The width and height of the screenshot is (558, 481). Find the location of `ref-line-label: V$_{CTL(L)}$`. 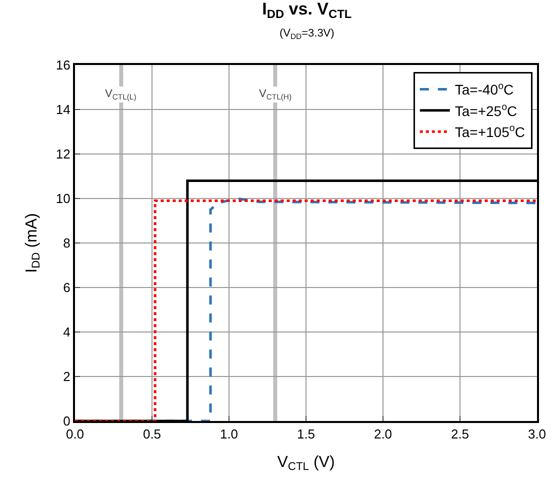

ref-line-label: V$_{CTL(L)}$ is located at coordinates (121, 95).